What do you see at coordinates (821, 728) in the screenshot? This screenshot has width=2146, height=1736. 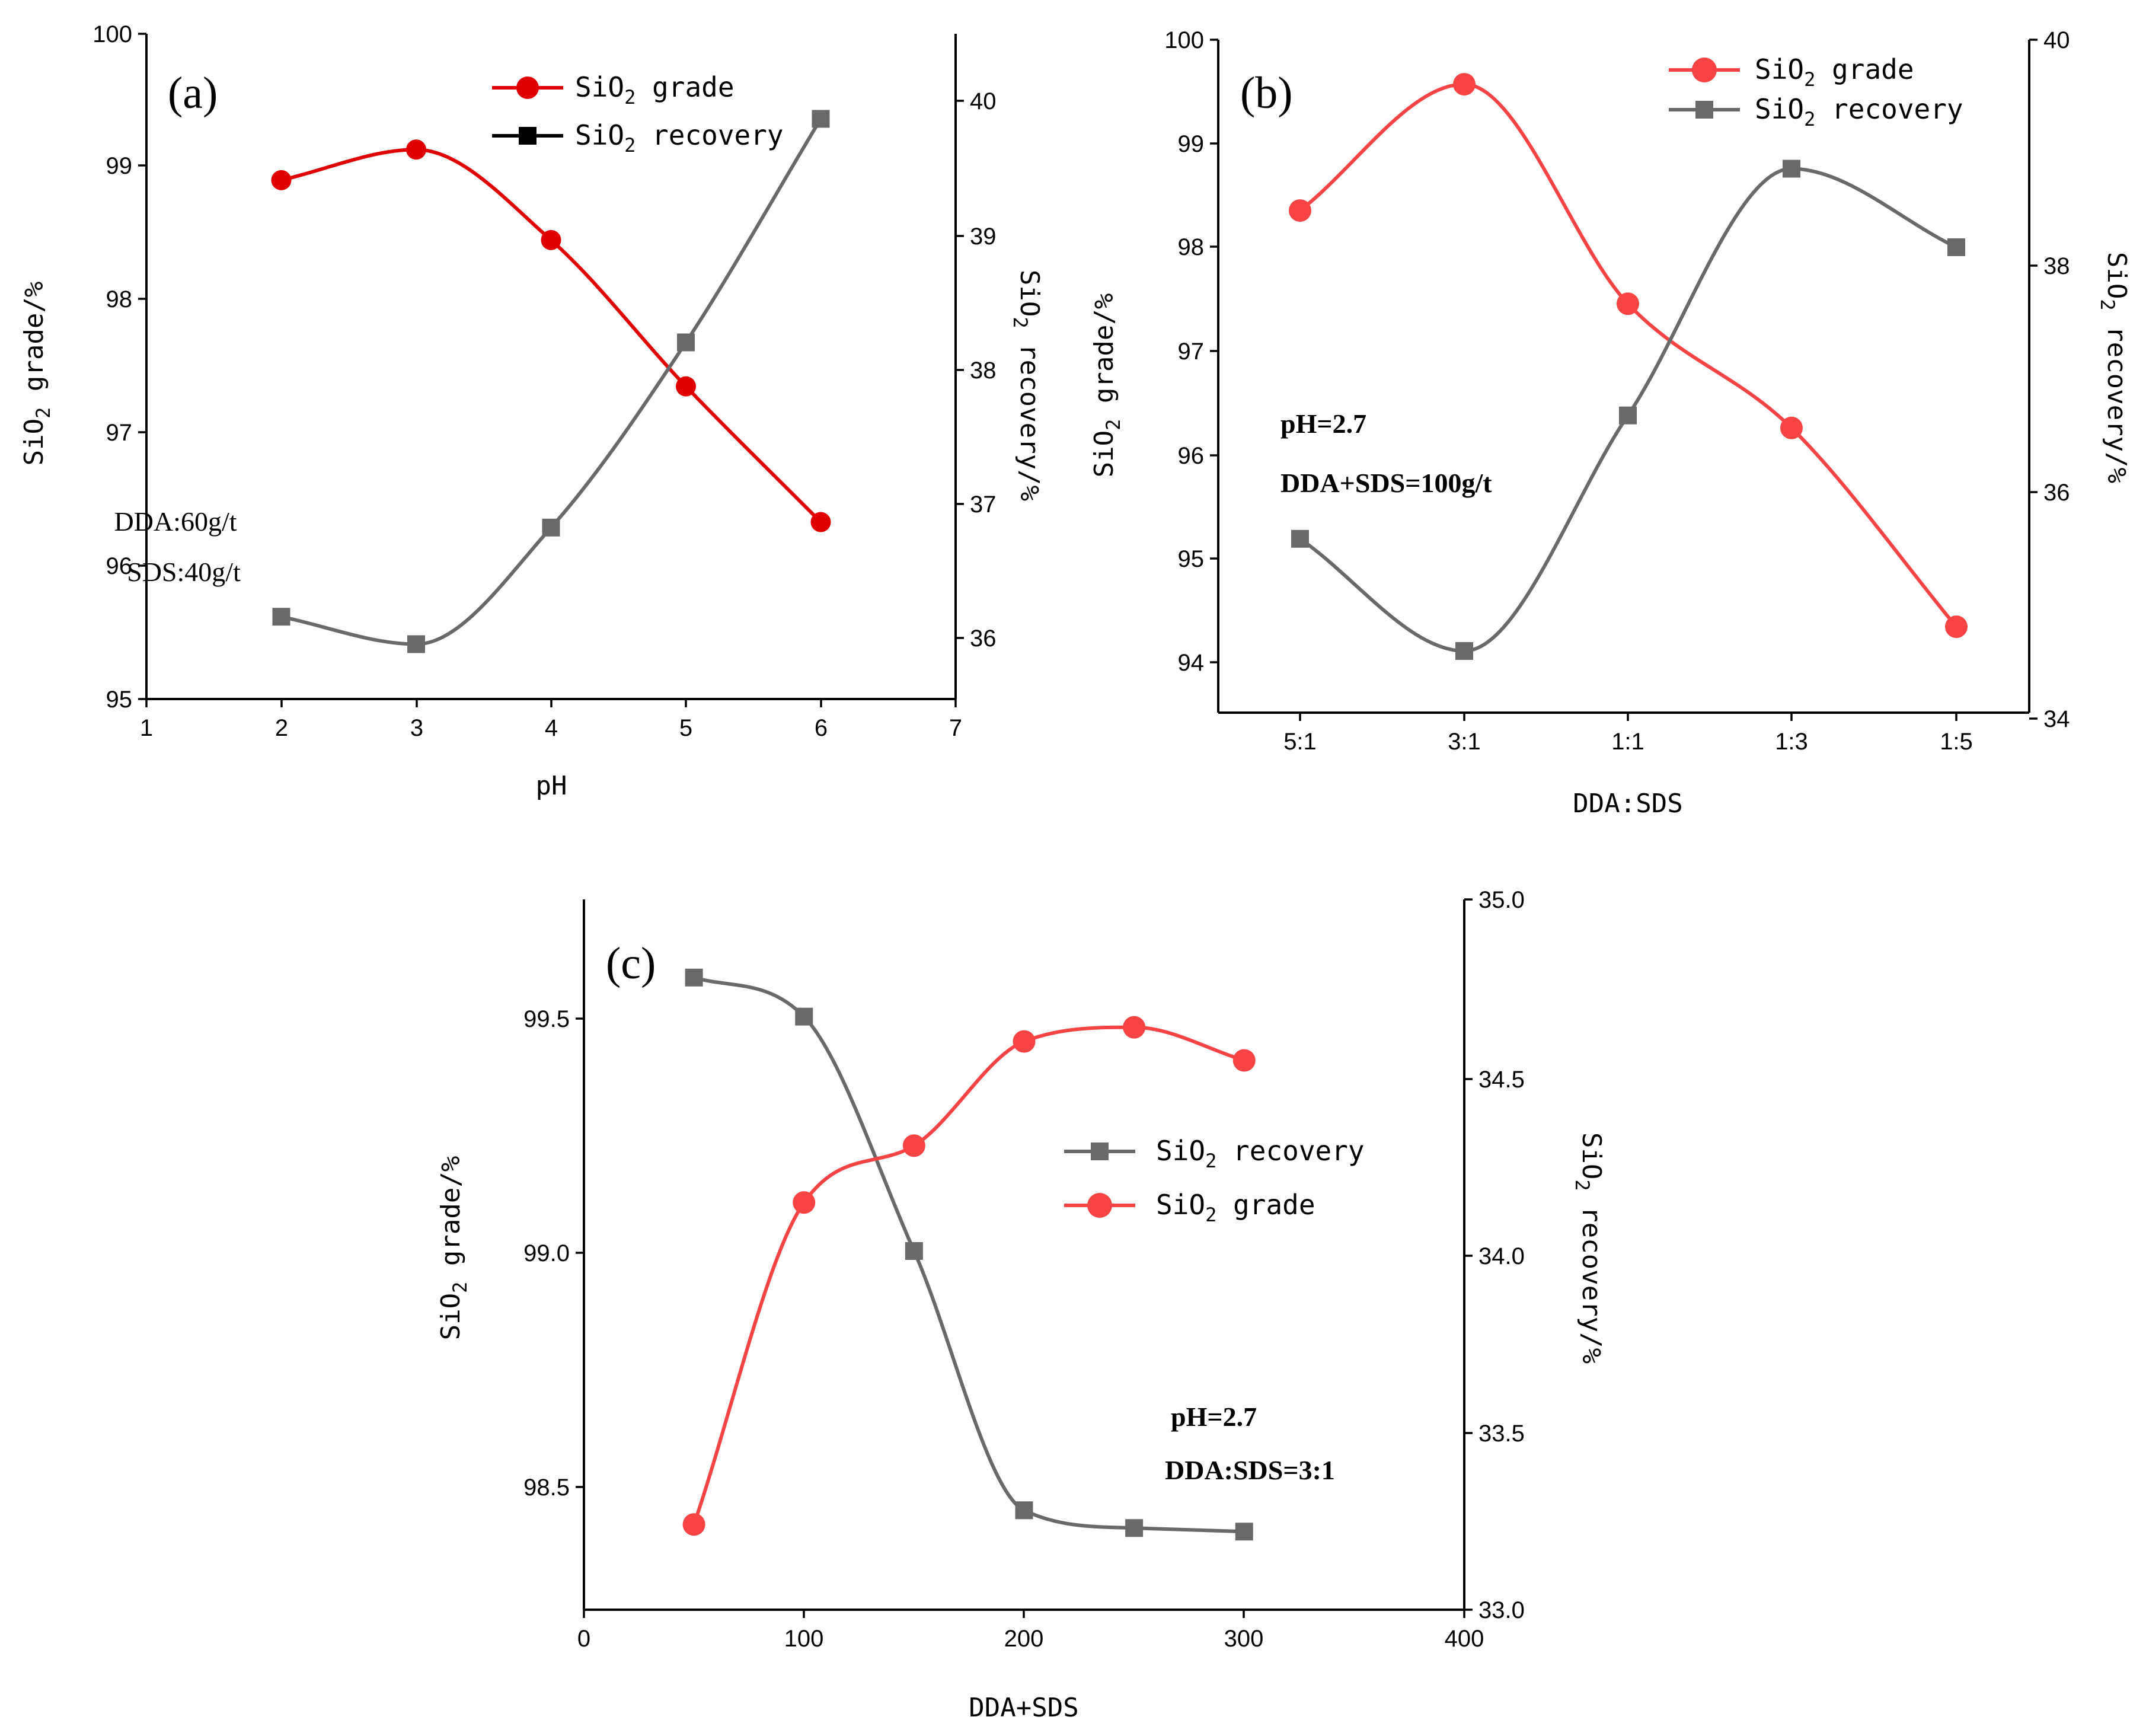 I see `x-tick-label: 6` at bounding box center [821, 728].